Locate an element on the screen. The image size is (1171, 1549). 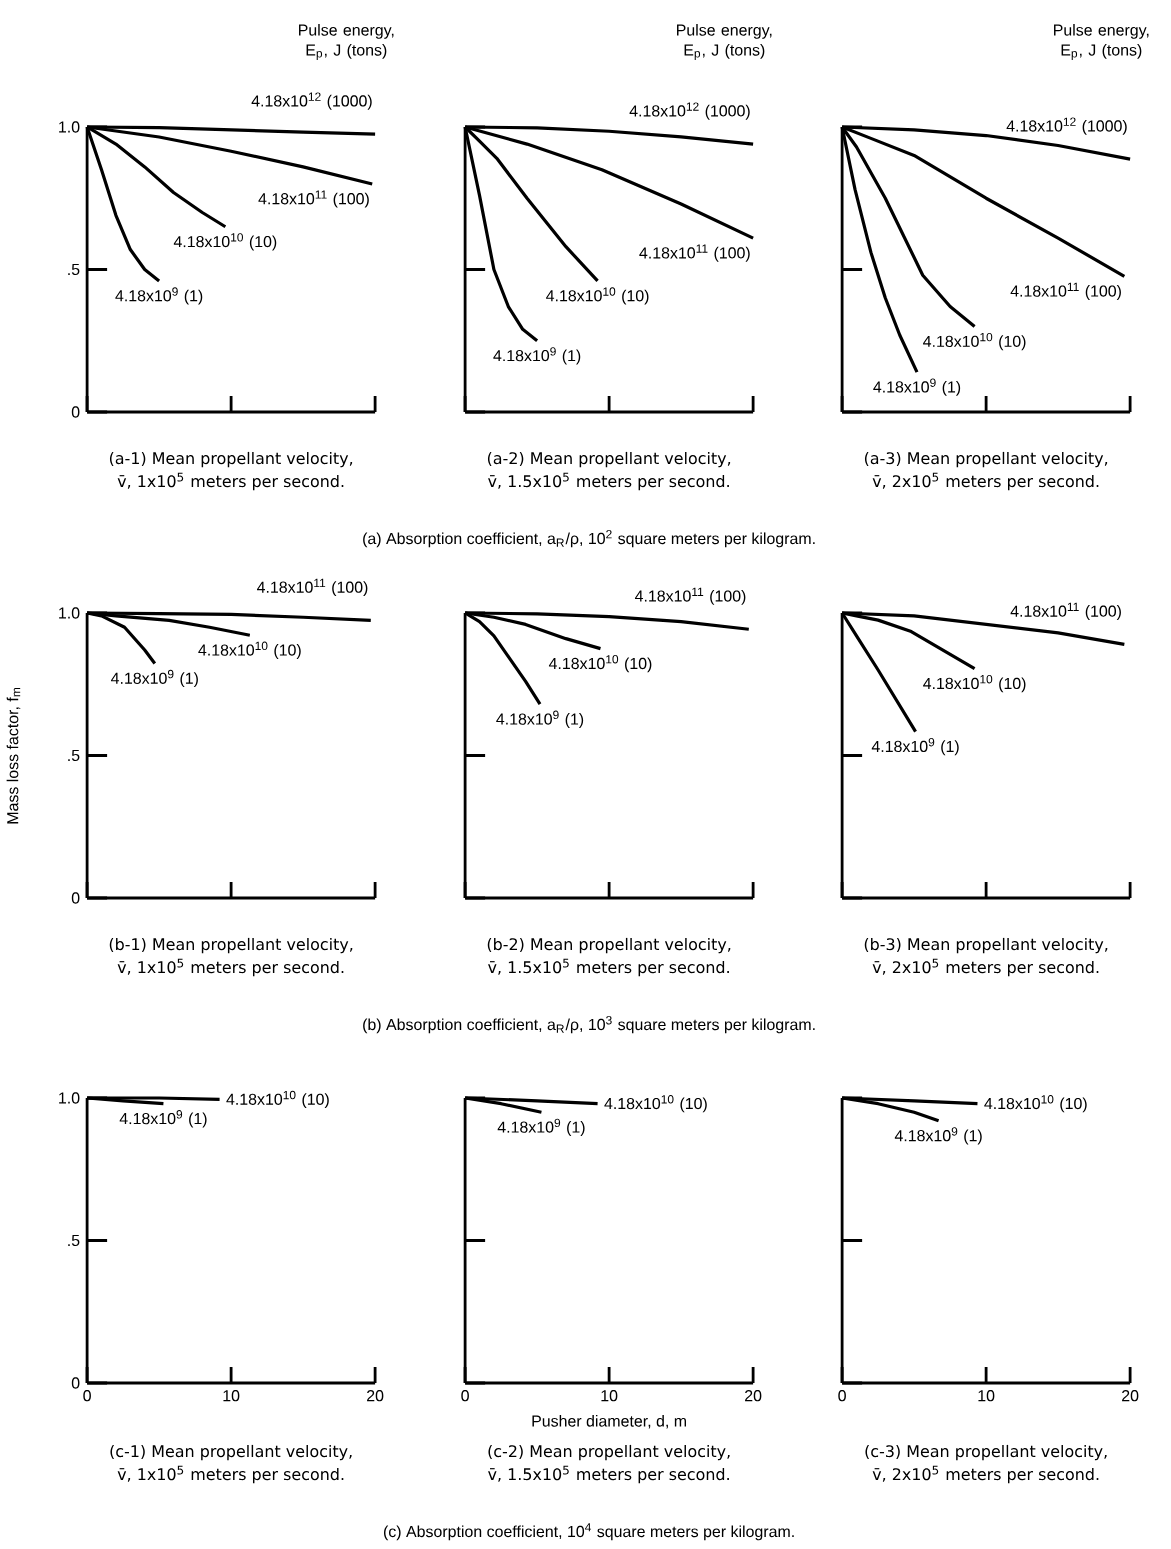
text: (a) Absorption coefficient, a$_{R}$/ρ, 10$^{2}$ square meters per kilogram. is located at coordinates (589, 539).